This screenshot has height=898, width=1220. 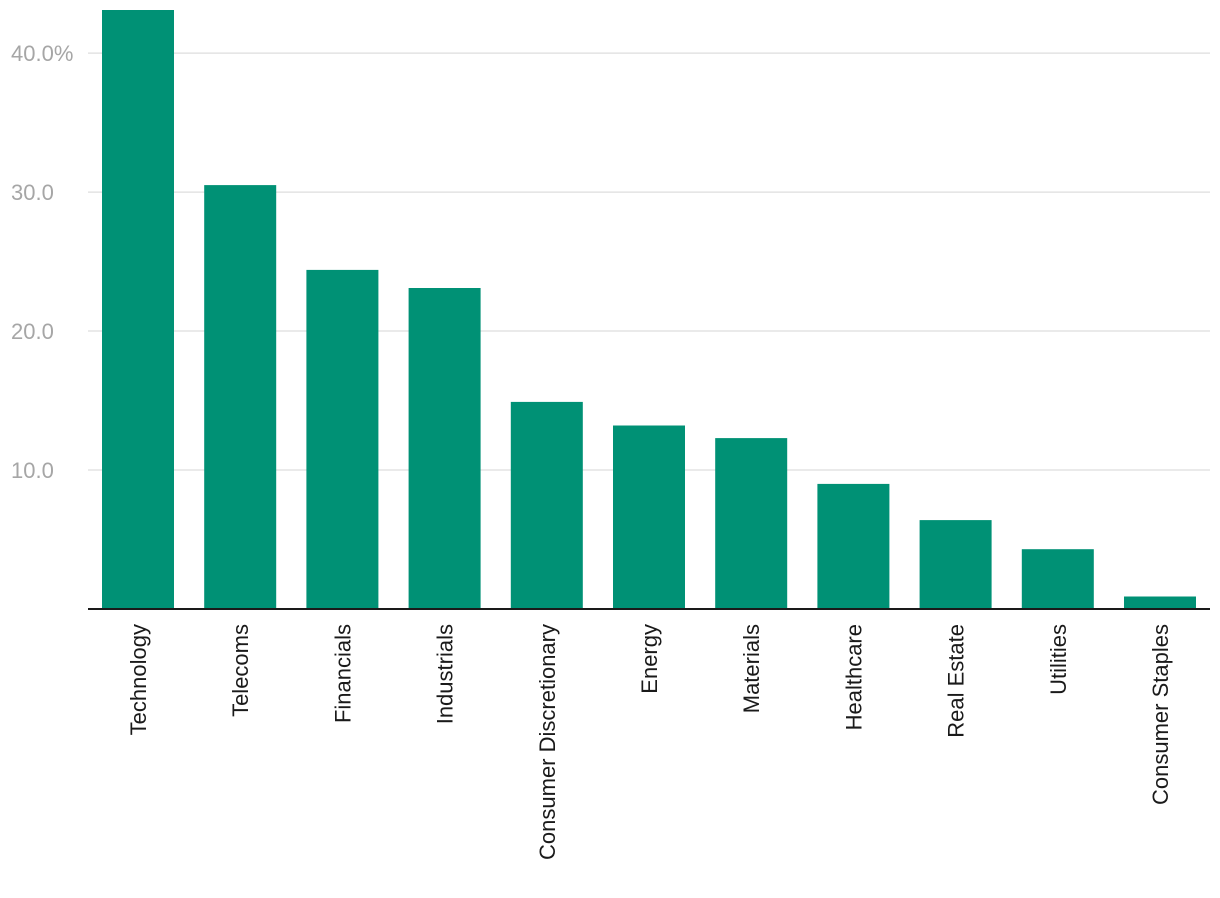 I want to click on bar-industrials, so click(x=444, y=448).